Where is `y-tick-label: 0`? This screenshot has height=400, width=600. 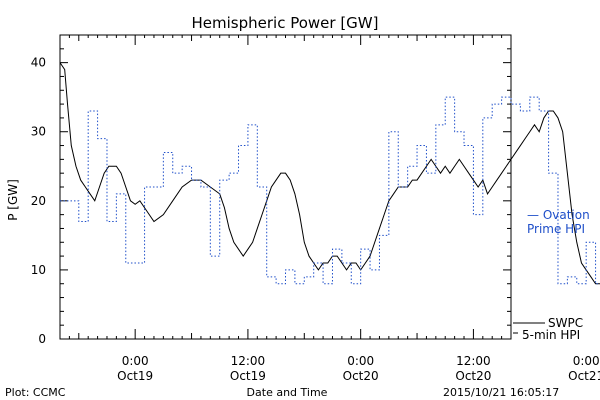
y-tick-label: 0 is located at coordinates (42, 339).